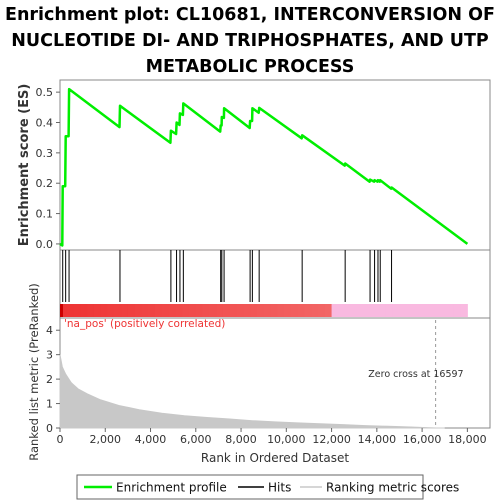 This screenshot has width=500, height=500. Describe the element at coordinates (144, 324) in the screenshot. I see `na-pos-annotation: 'na_pos' (positively correlated)` at that location.